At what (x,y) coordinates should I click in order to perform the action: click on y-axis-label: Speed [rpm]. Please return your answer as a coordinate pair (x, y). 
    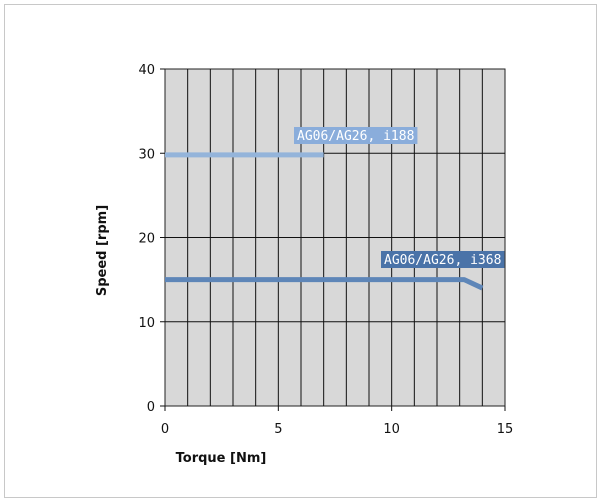
    Looking at the image, I should click on (102, 250).